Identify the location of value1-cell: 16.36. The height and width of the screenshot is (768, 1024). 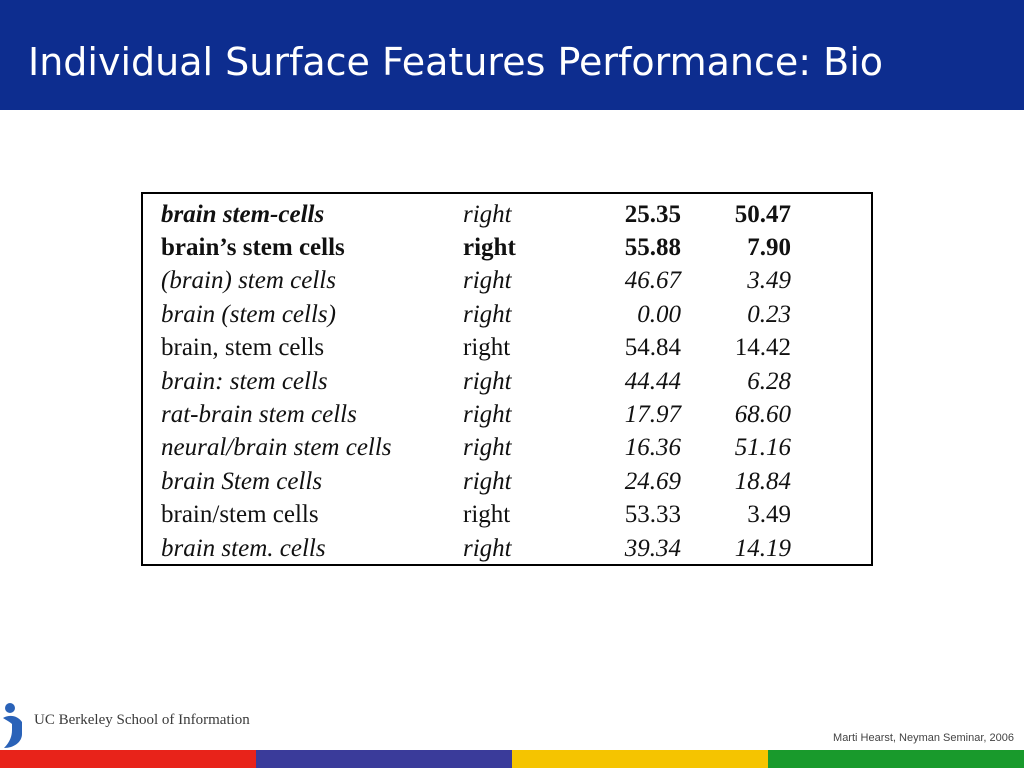
(652, 448).